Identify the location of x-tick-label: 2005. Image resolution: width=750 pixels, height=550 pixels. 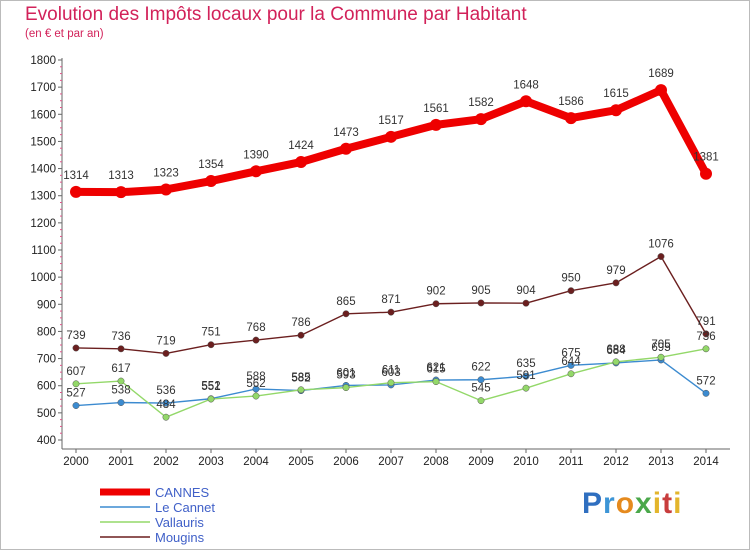
(301, 462).